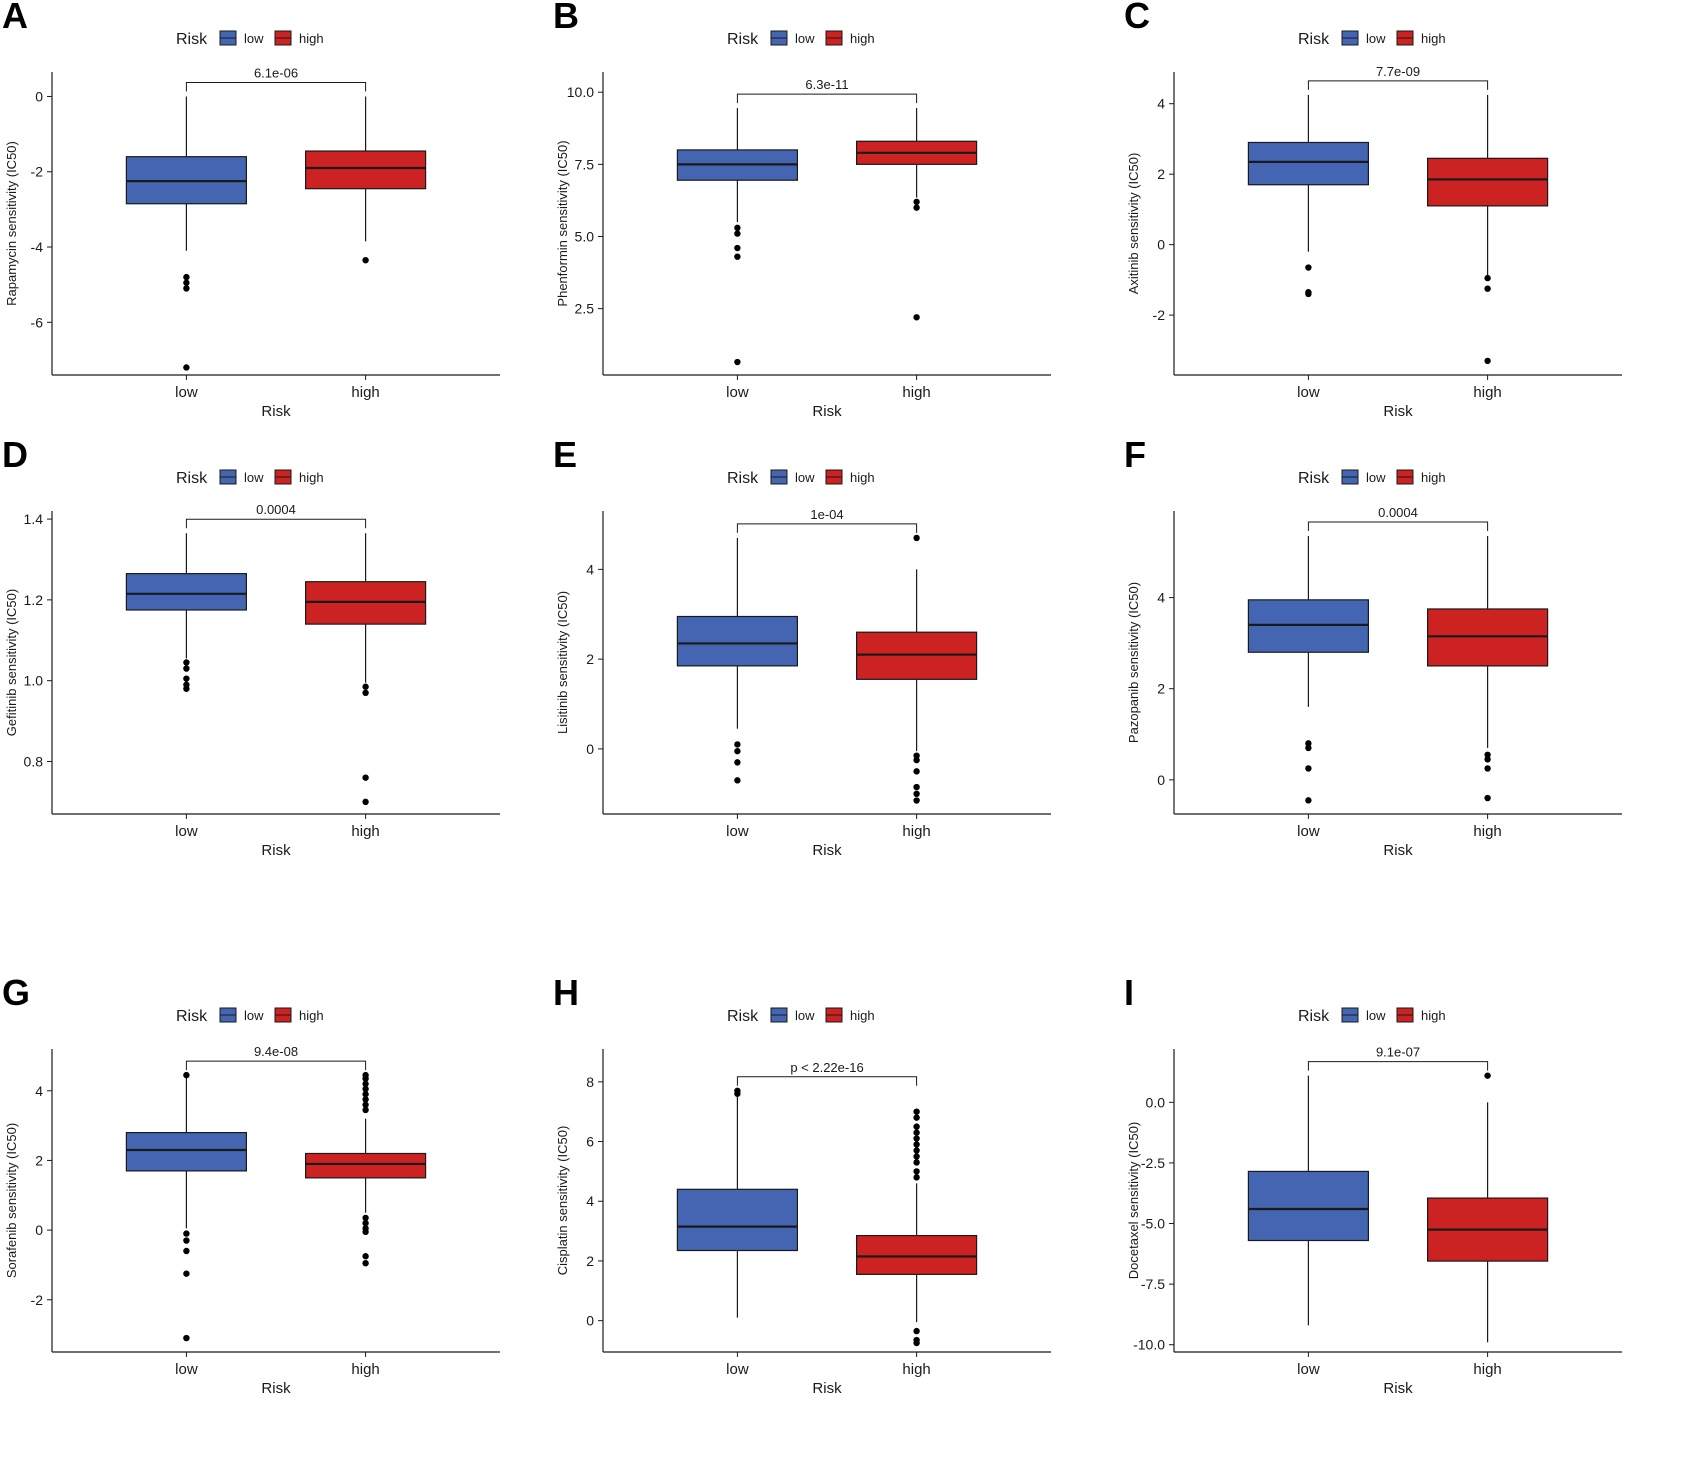  I want to click on significance-bracket: 9.1e-07, so click(1398, 1058).